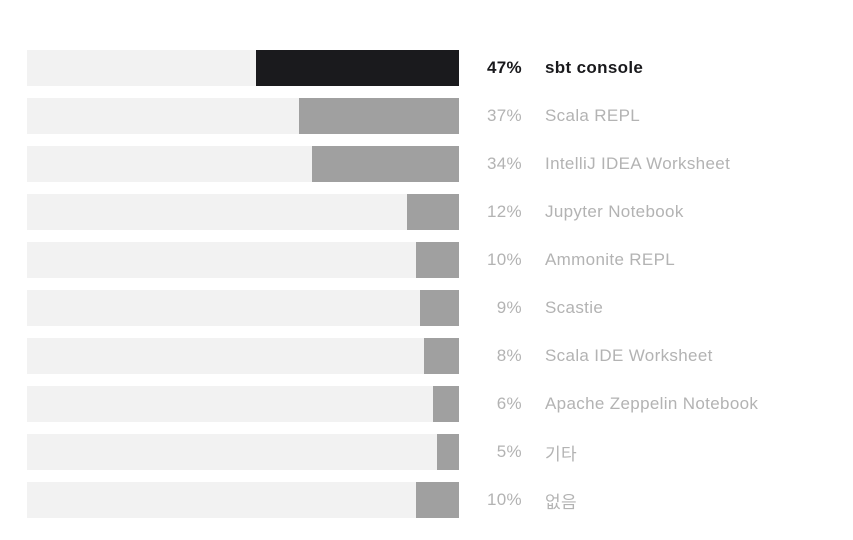 This screenshot has width=853, height=540. I want to click on bar-row: 34% IntelliJ IDEA Worksheet, so click(392, 164).